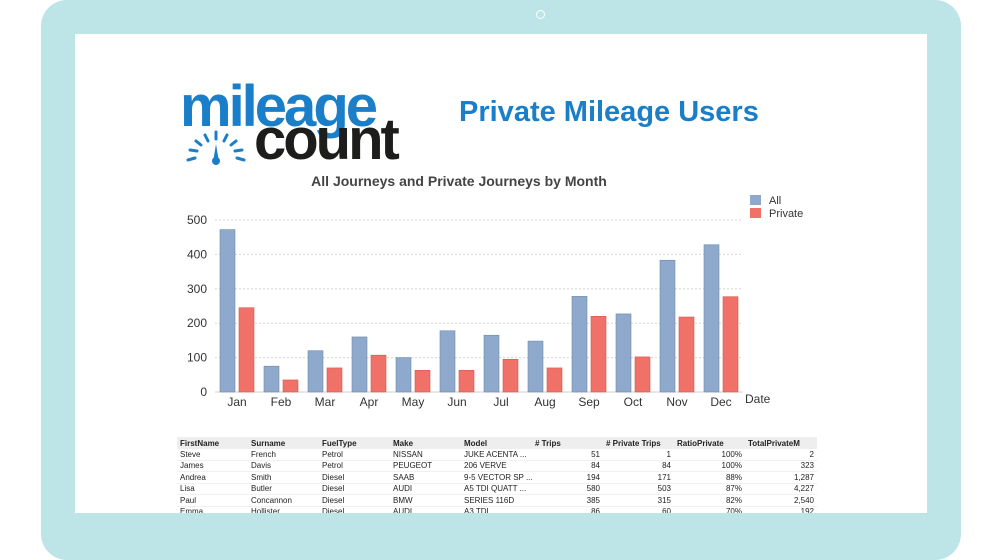 The width and height of the screenshot is (1000, 560). Describe the element at coordinates (567, 489) in the screenshot. I see `table-cell: 580` at that location.